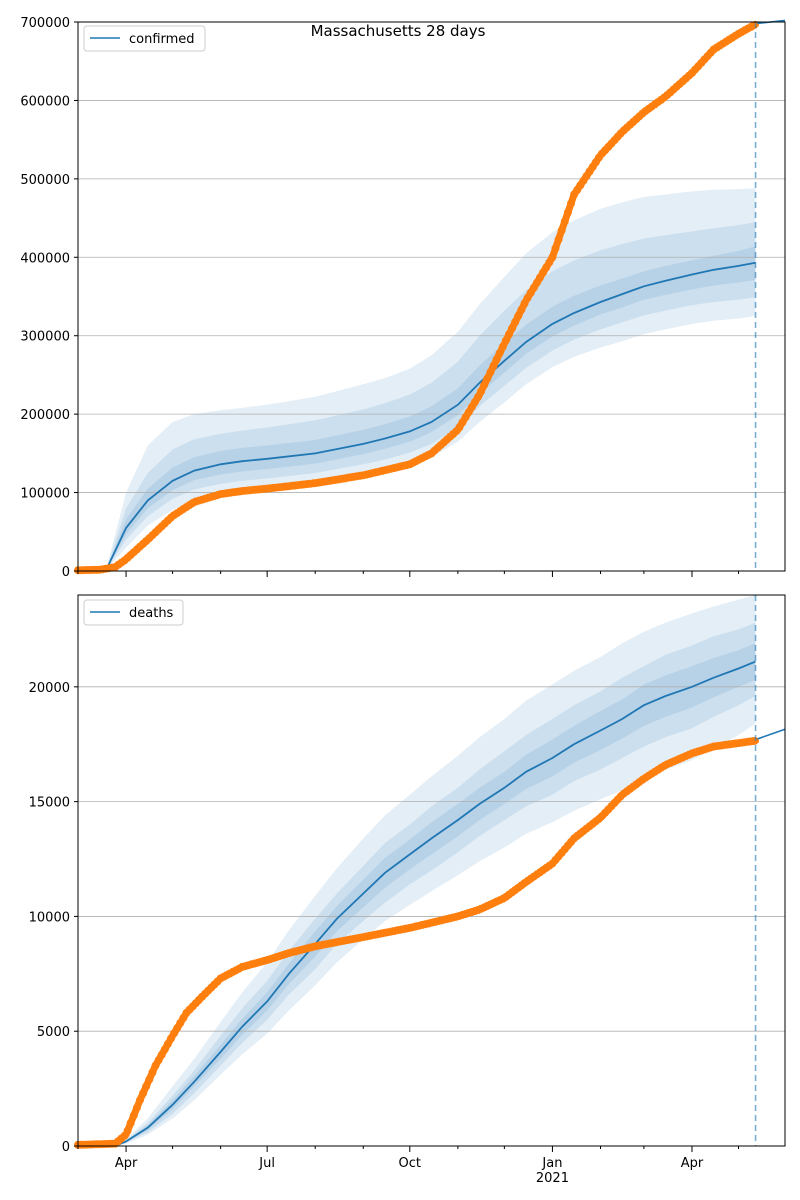 This screenshot has width=800, height=1200. What do you see at coordinates (49, 803) in the screenshot?
I see `y-tick-label: 15000` at bounding box center [49, 803].